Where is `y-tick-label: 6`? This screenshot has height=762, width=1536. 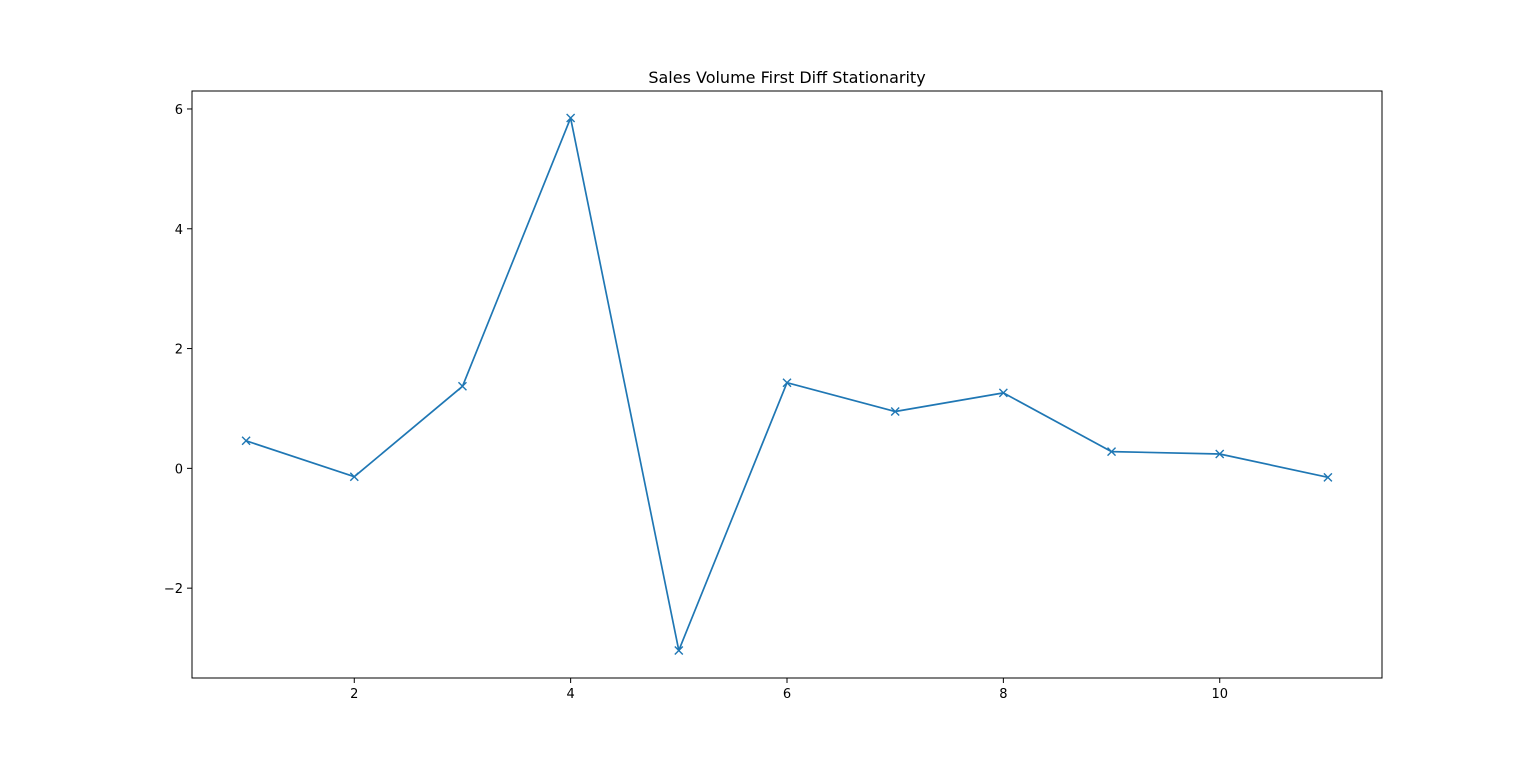 y-tick-label: 6 is located at coordinates (179, 110).